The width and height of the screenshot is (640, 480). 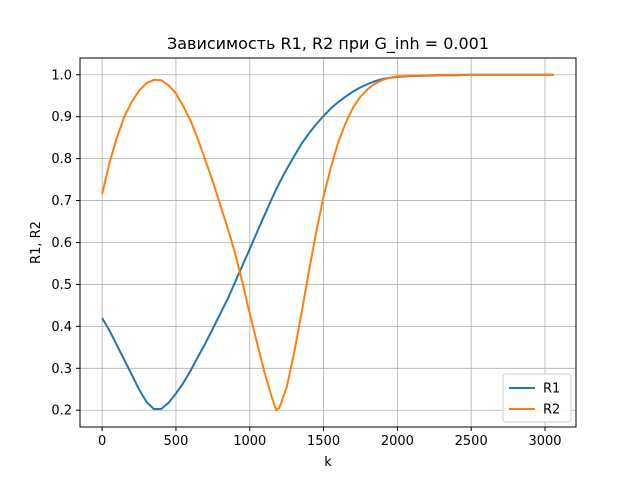 I want to click on x-tick-label: 3000, so click(x=544, y=441).